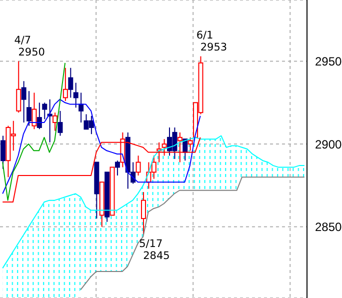 Image resolution: width=342 pixels, height=298 pixels. Describe the element at coordinates (154, 250) in the screenshot. I see `annotation: 5/17 2845` at that location.